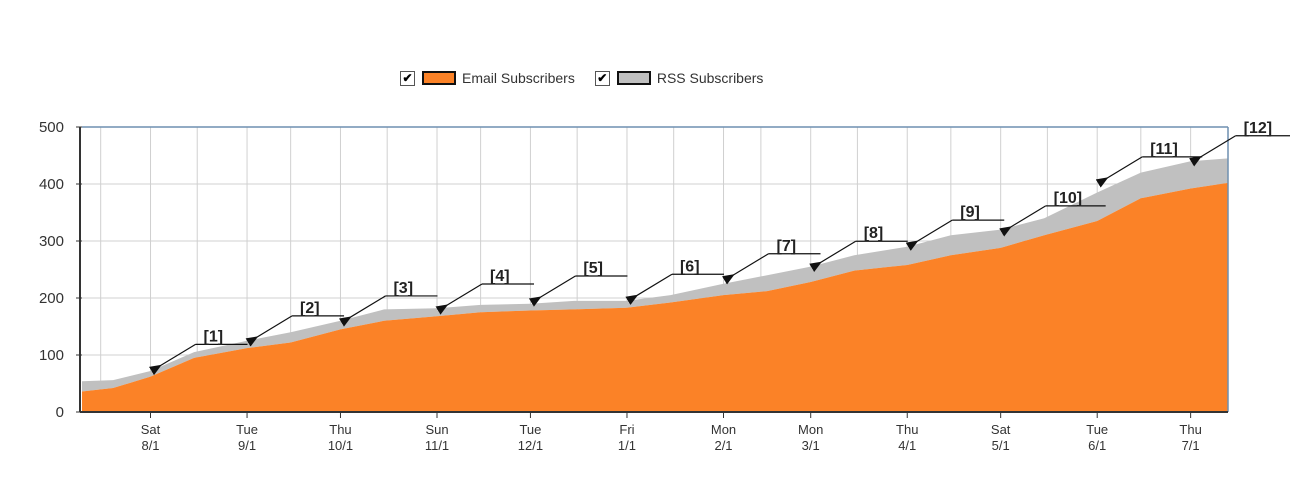 This screenshot has height=500, width=1290. Describe the element at coordinates (723, 445) in the screenshot. I see `x-tick-label: 2/1` at that location.